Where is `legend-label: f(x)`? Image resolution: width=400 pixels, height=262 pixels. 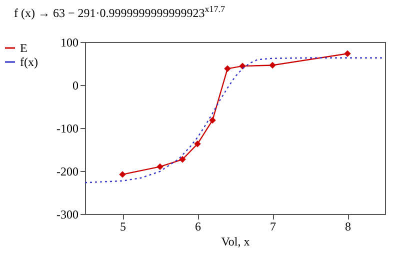
legend-label: f(x) is located at coordinates (29, 62).